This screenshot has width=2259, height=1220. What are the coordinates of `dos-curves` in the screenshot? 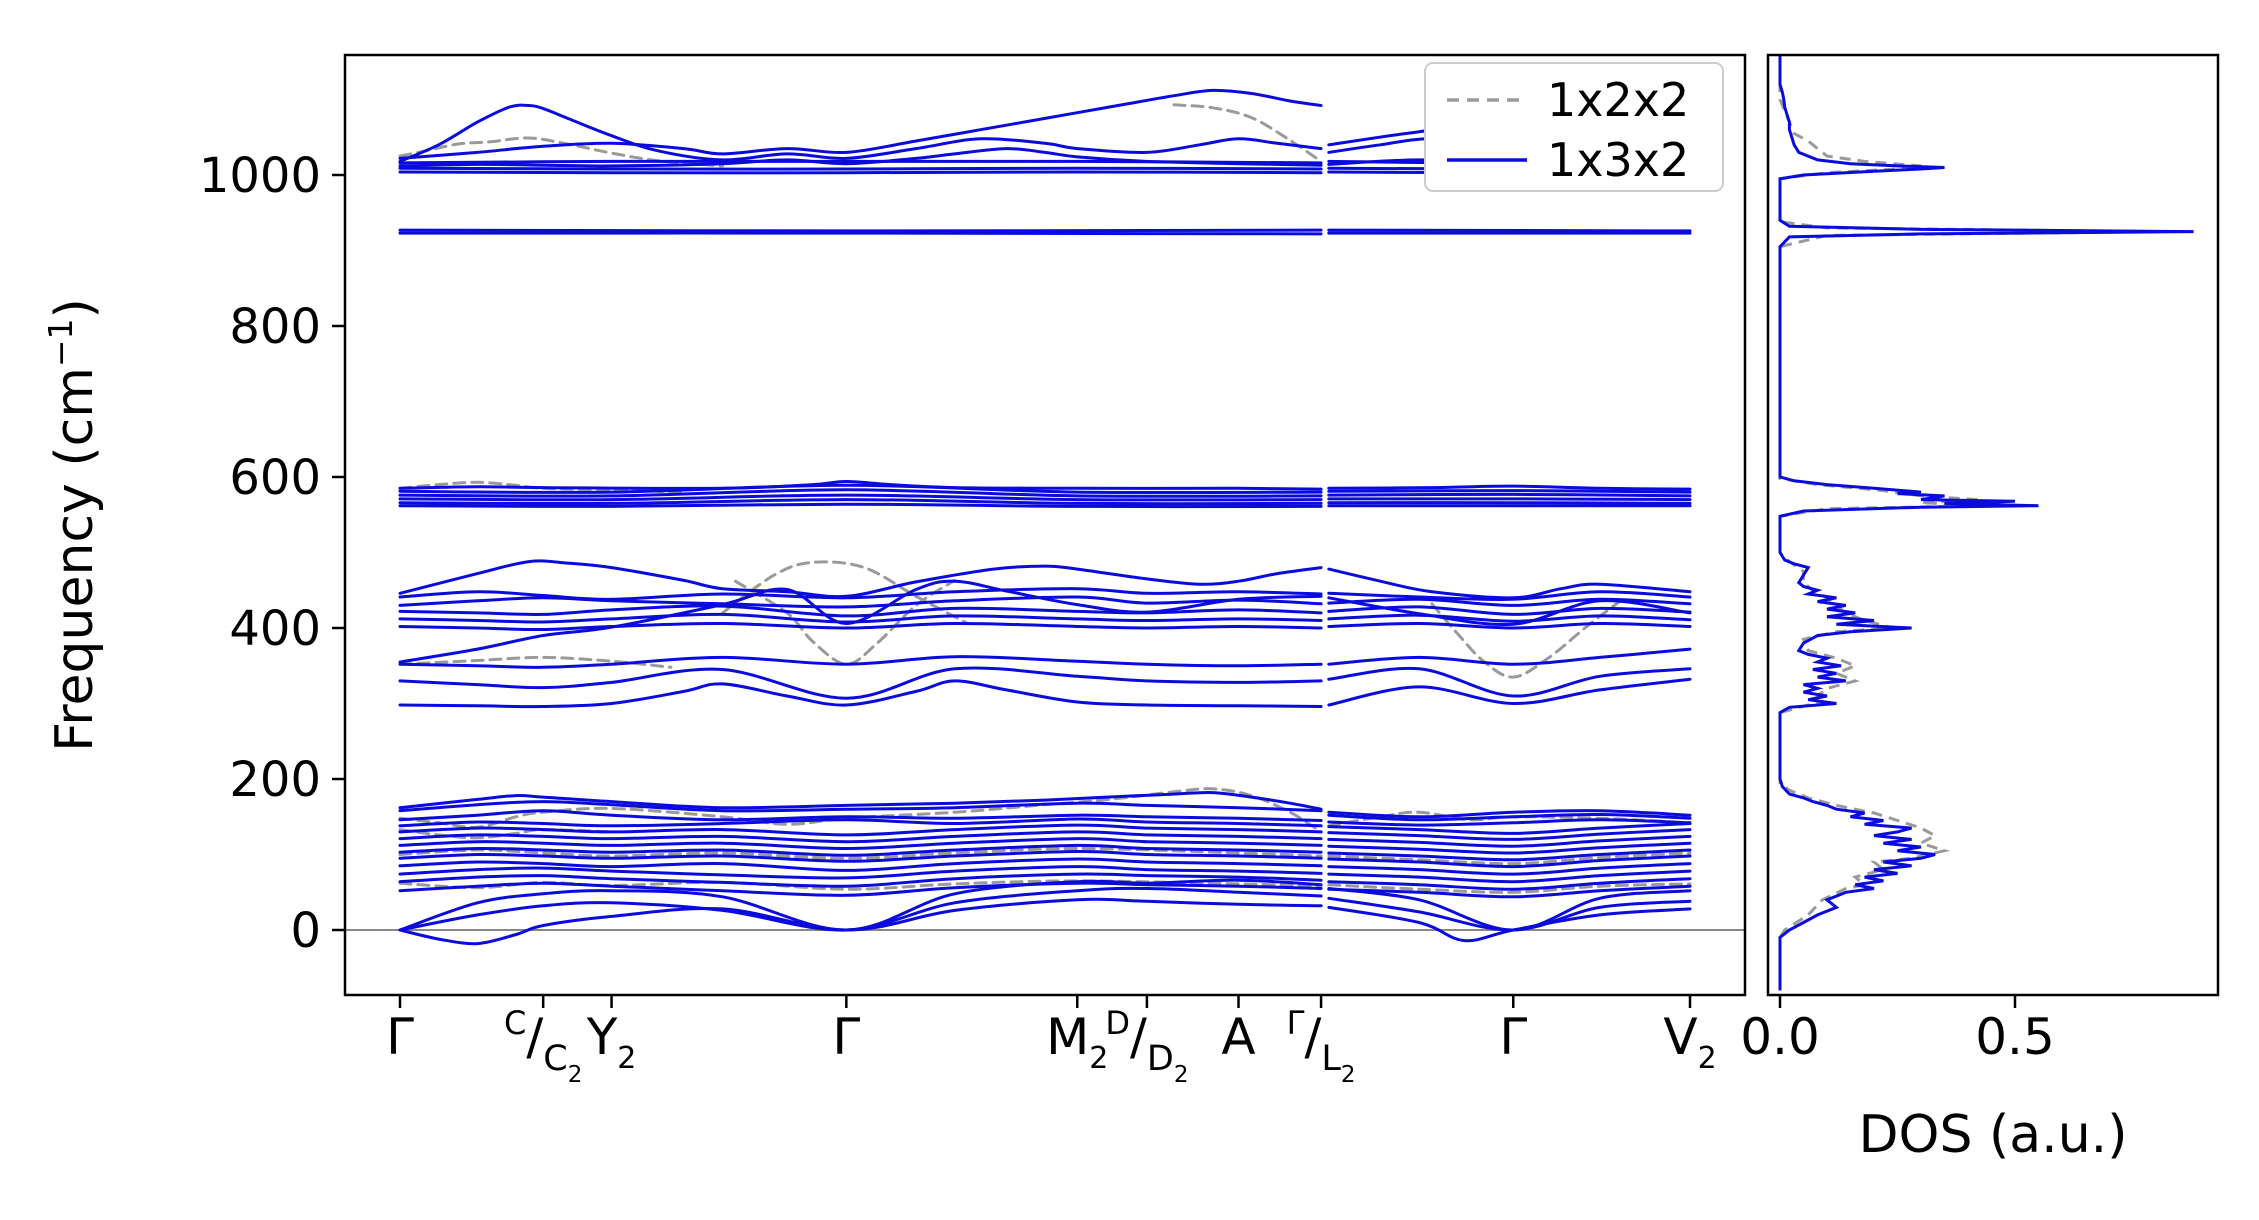 It's located at (1986, 523).